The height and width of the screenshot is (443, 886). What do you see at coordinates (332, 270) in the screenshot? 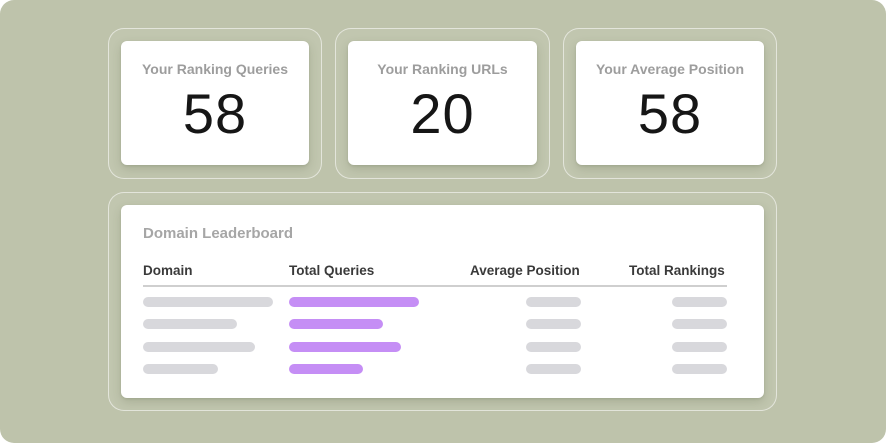
I see `column-header-total-queries: Total Queries` at bounding box center [332, 270].